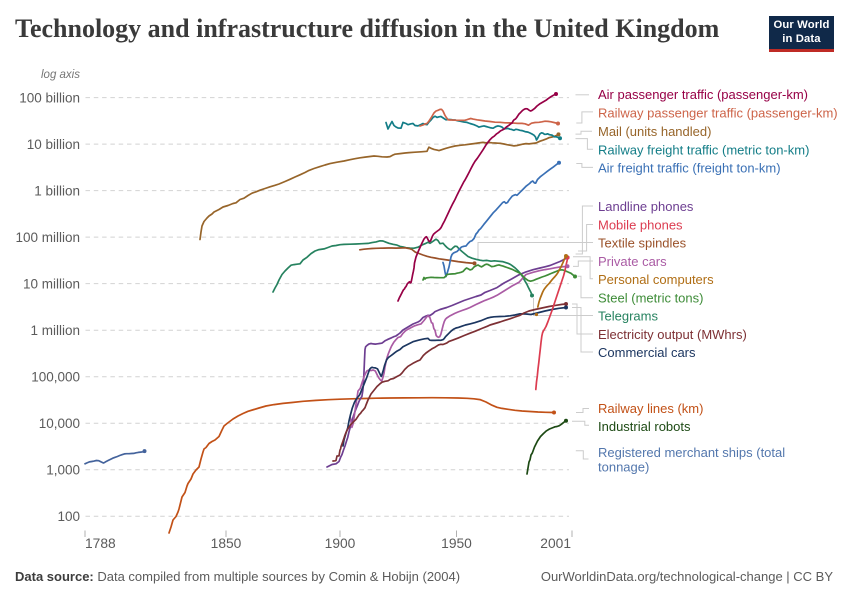  I want to click on svg-text: 1950, so click(456, 543).